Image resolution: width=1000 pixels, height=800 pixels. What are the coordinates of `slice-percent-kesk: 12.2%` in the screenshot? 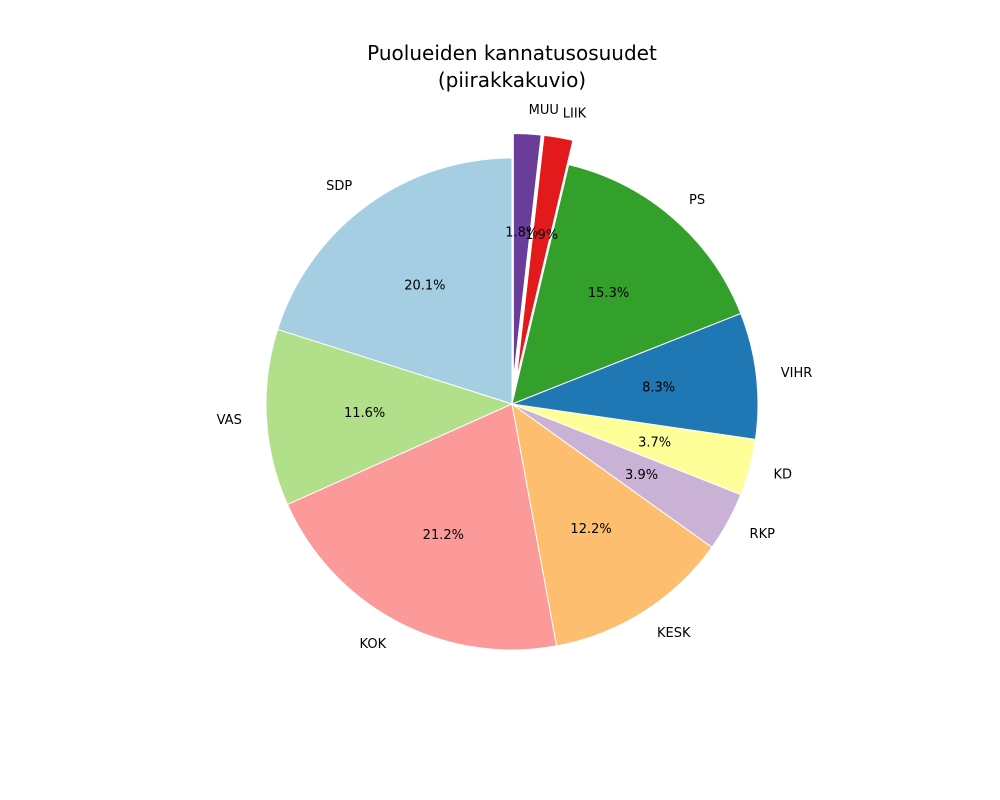 It's located at (590, 529).